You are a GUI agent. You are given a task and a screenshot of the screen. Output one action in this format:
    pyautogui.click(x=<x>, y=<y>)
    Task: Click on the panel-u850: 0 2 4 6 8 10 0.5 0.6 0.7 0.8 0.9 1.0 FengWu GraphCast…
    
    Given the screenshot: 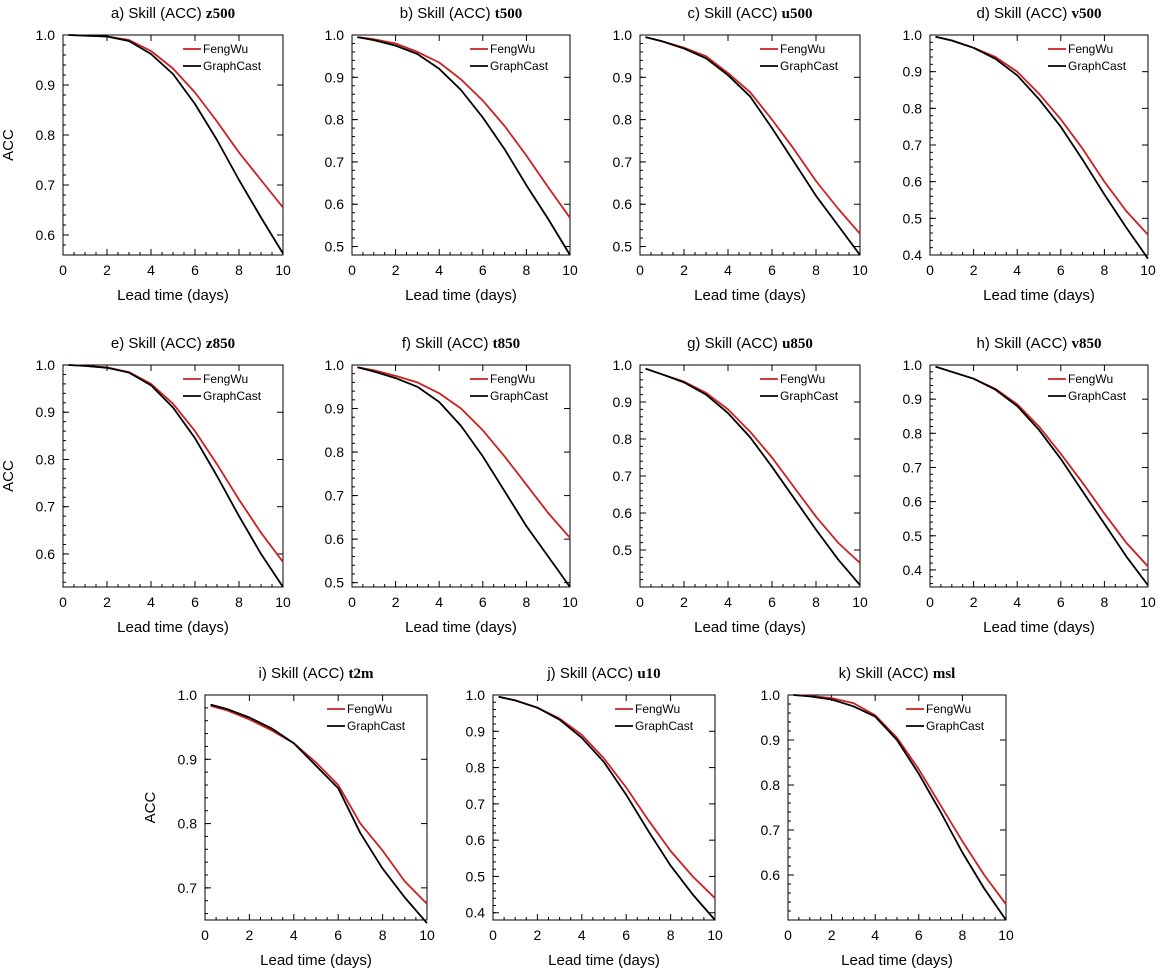 What is the action you would take?
    pyautogui.click(x=740, y=485)
    